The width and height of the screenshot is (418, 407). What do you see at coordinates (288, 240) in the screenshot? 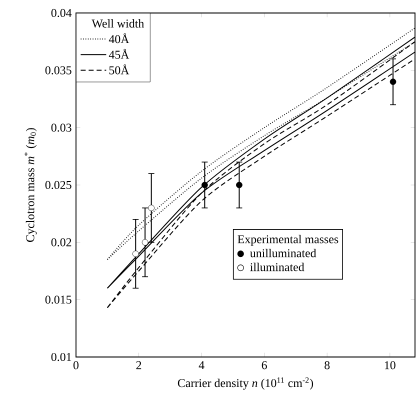
I see `annotation: Experimental masses` at bounding box center [288, 240].